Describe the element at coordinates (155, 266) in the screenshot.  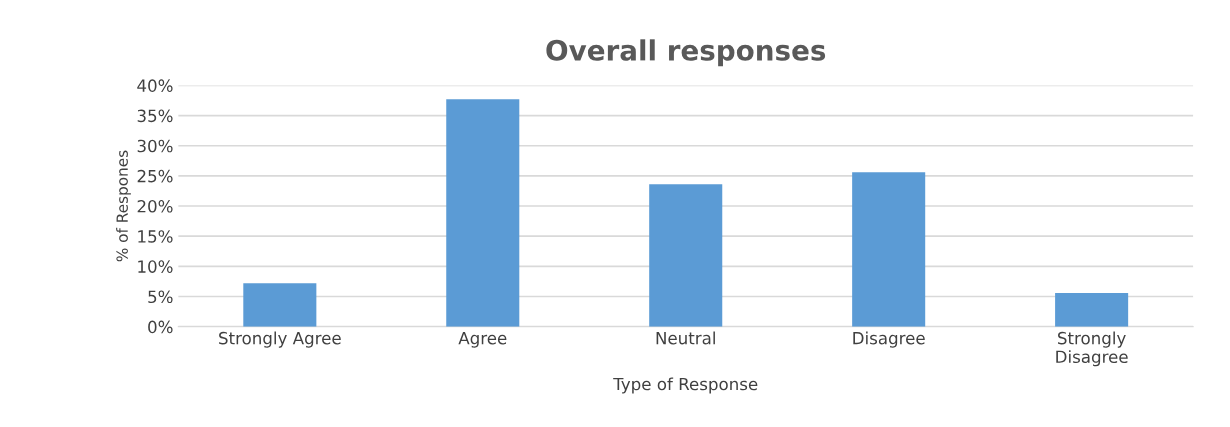
I see `y-tick-label: 10%` at that location.